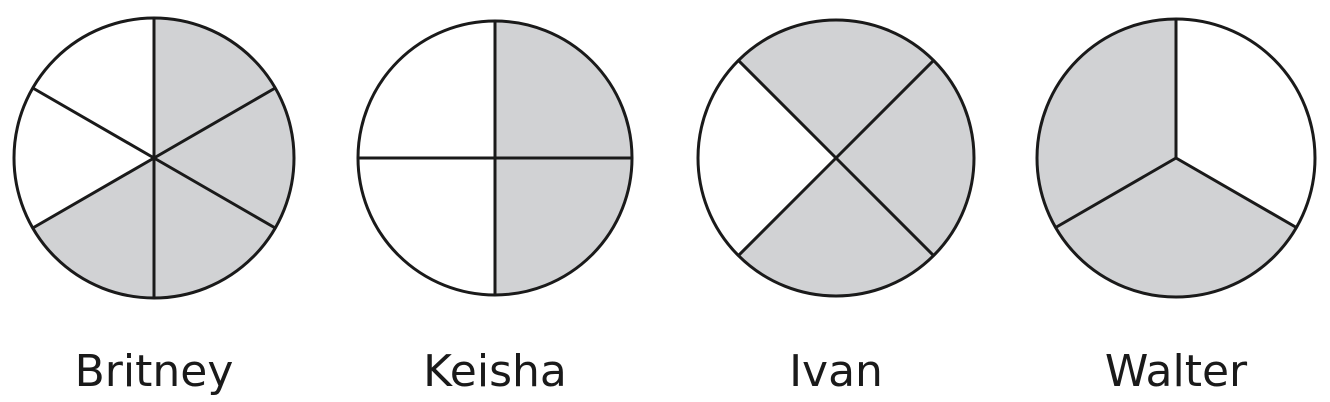  I want to click on pie-keisha-section-2-shaded, so click(563, 226).